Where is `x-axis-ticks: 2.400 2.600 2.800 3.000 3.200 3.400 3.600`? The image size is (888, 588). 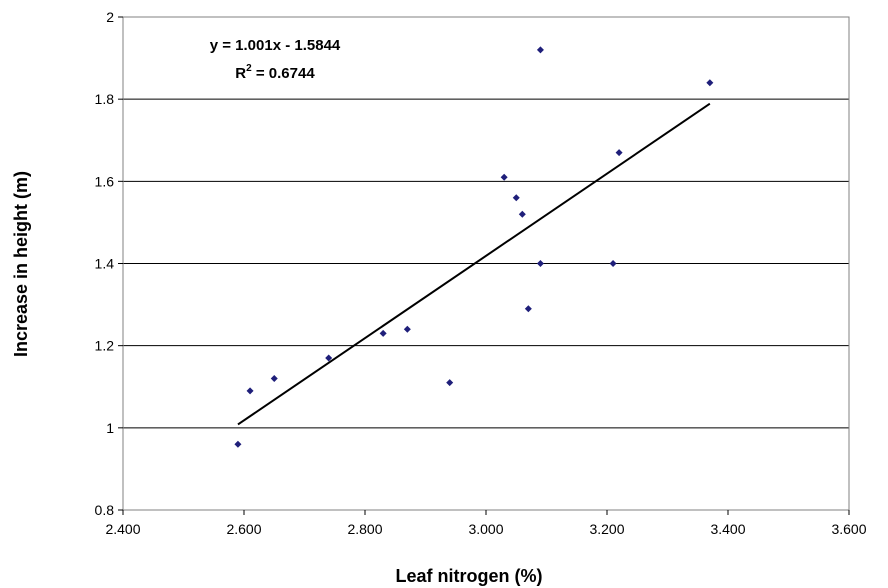 x-axis-ticks: 2.400 2.600 2.800 3.000 3.200 3.400 3.600 is located at coordinates (486, 523).